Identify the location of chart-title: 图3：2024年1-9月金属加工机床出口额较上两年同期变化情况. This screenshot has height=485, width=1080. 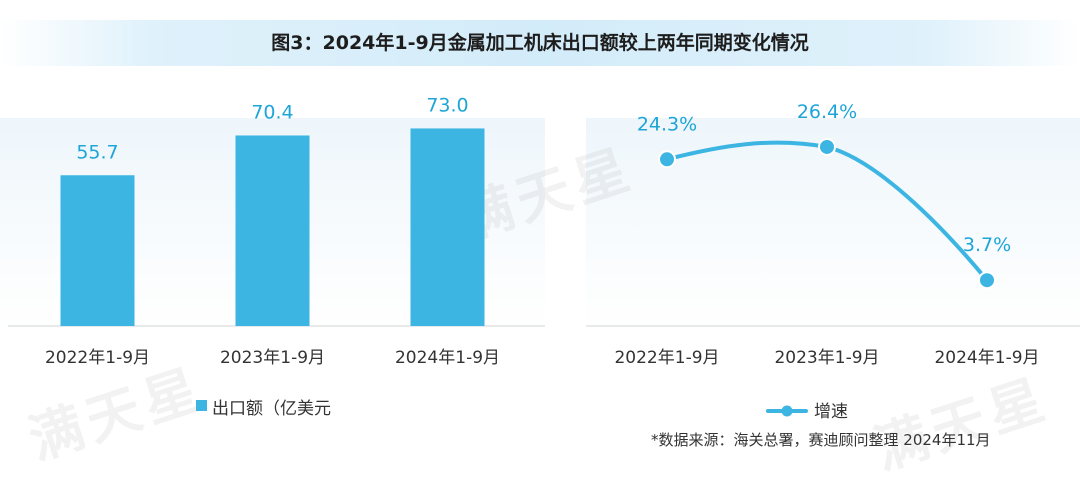
(540, 43).